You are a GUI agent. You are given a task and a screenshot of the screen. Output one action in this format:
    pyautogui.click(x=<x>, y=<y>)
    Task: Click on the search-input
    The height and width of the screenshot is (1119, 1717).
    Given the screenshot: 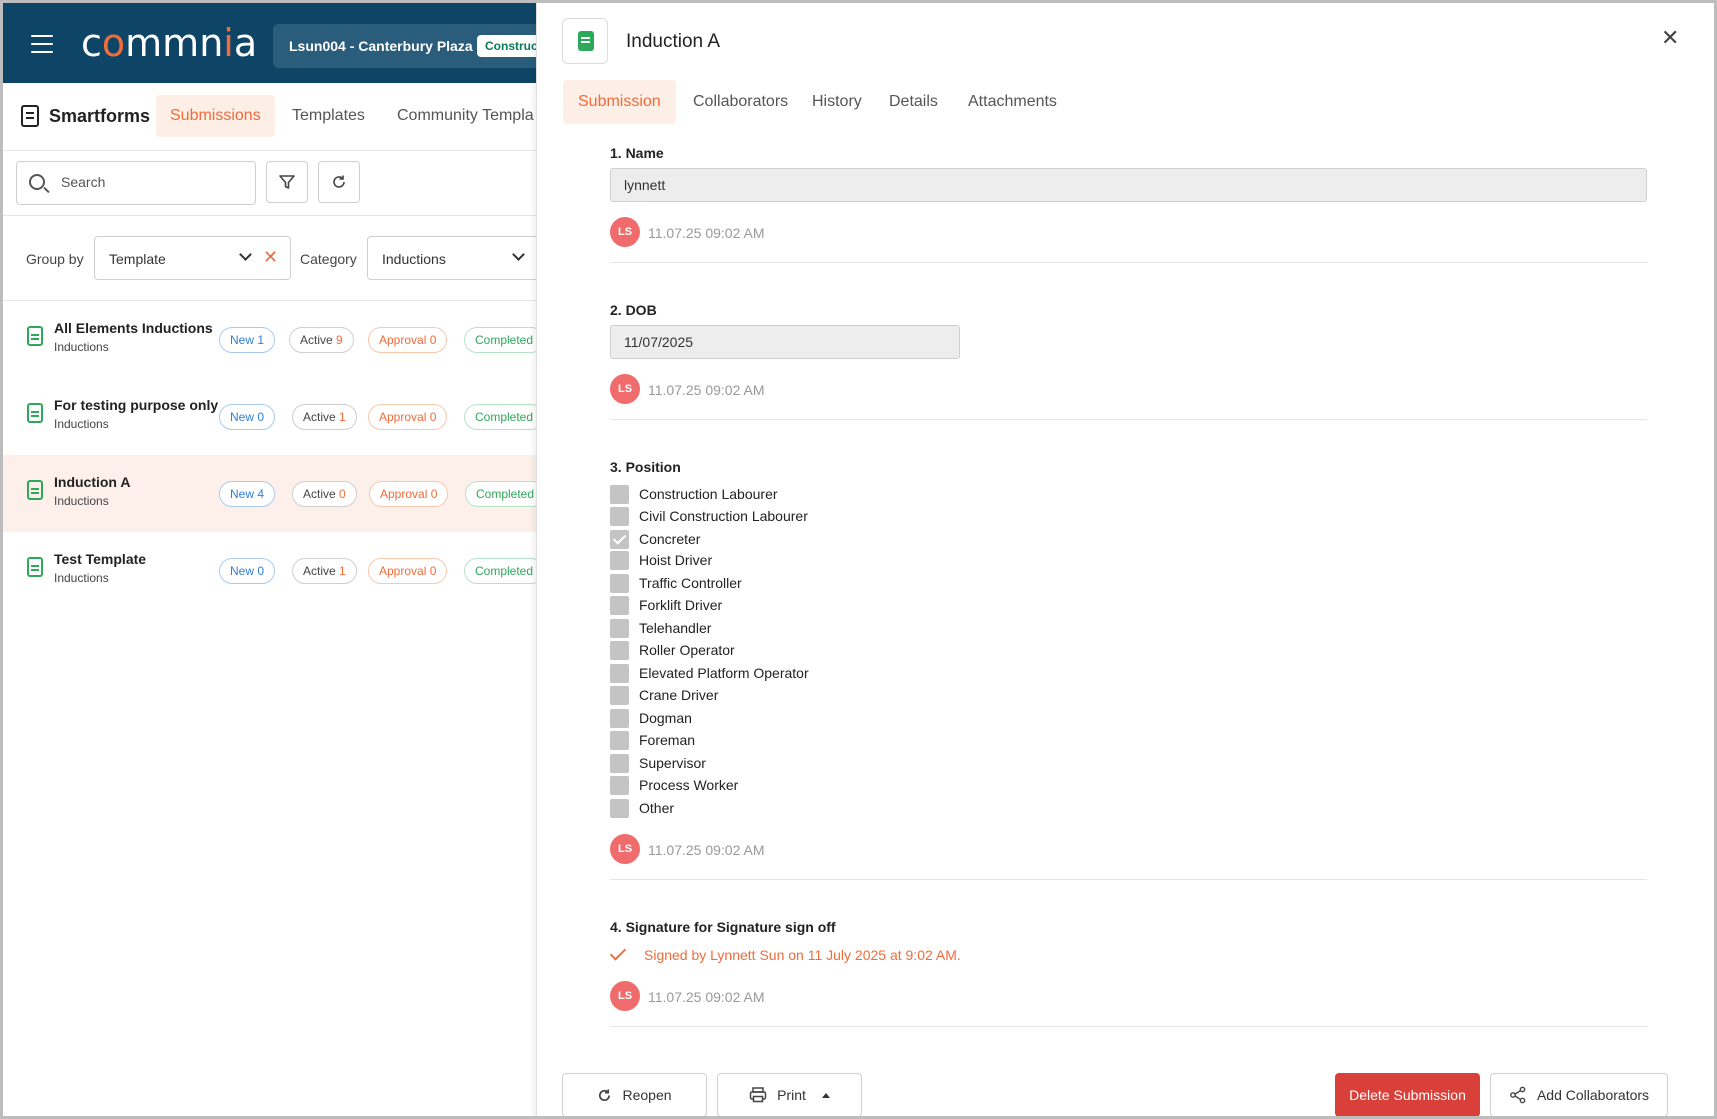 What is the action you would take?
    pyautogui.click(x=151, y=182)
    